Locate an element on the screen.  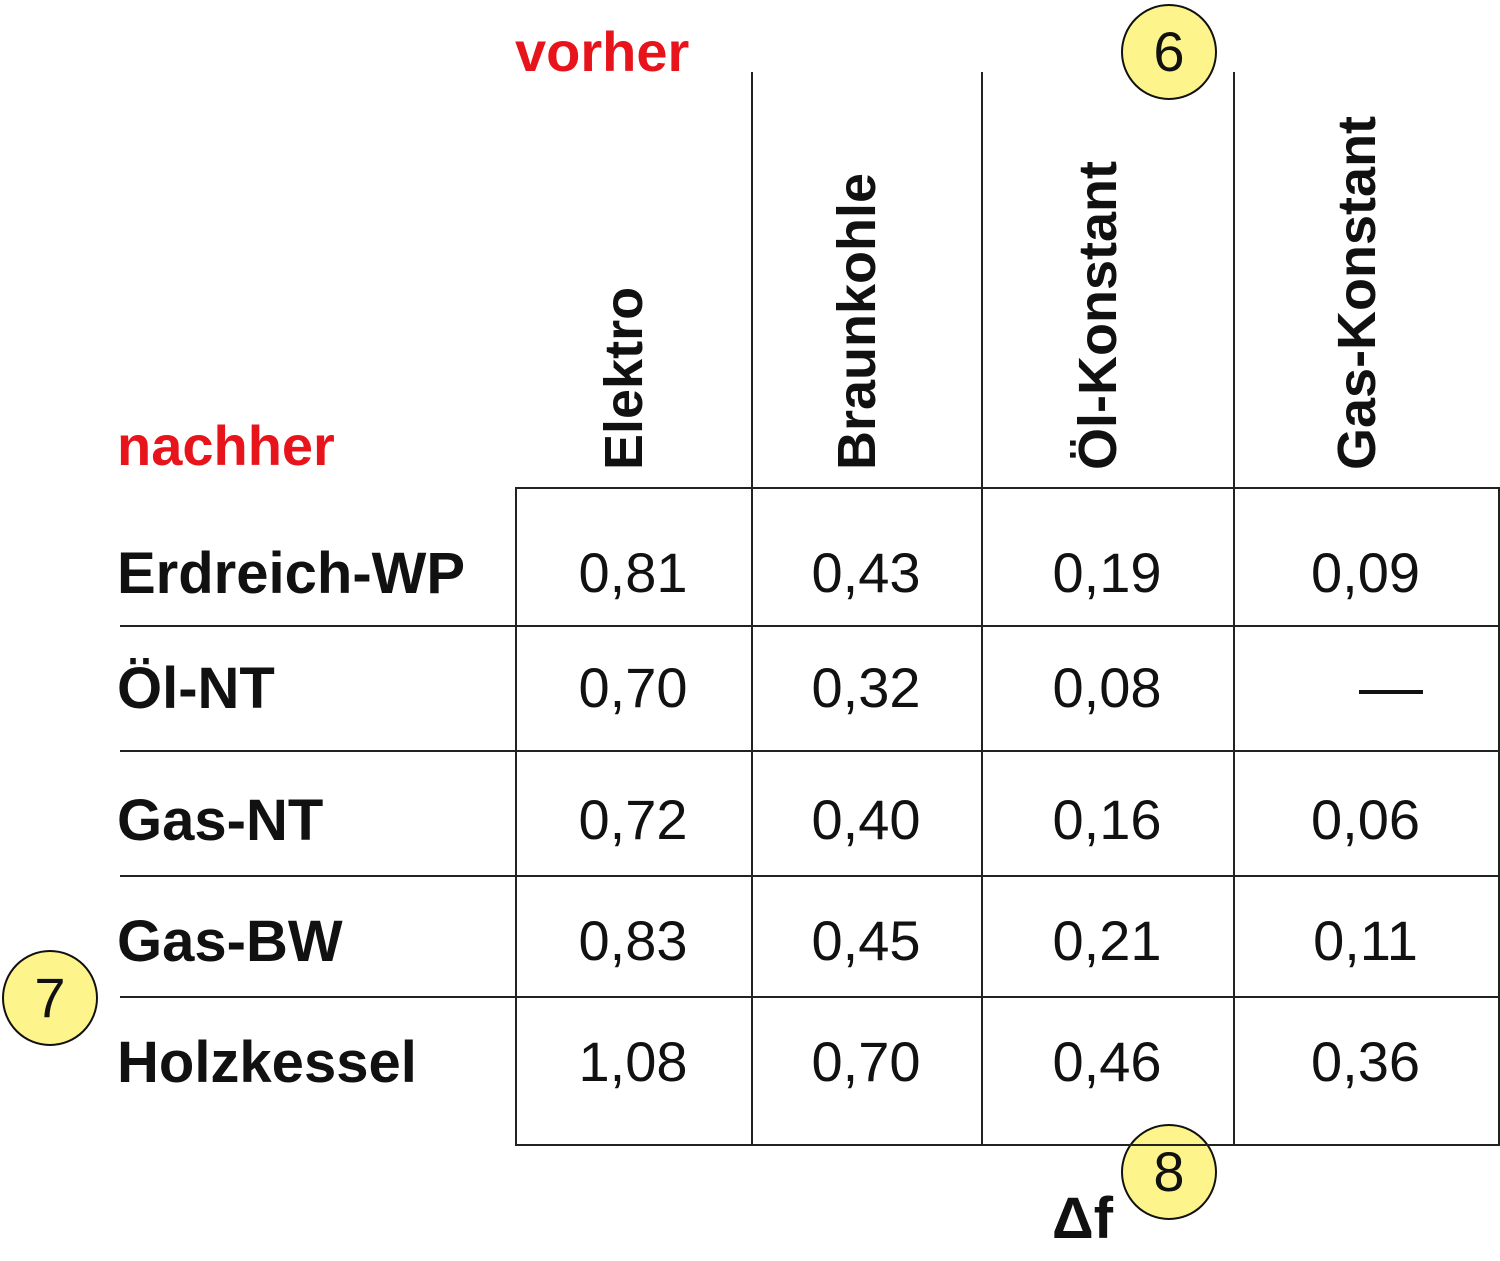
row-header: Gas-BW is located at coordinates (230, 941).